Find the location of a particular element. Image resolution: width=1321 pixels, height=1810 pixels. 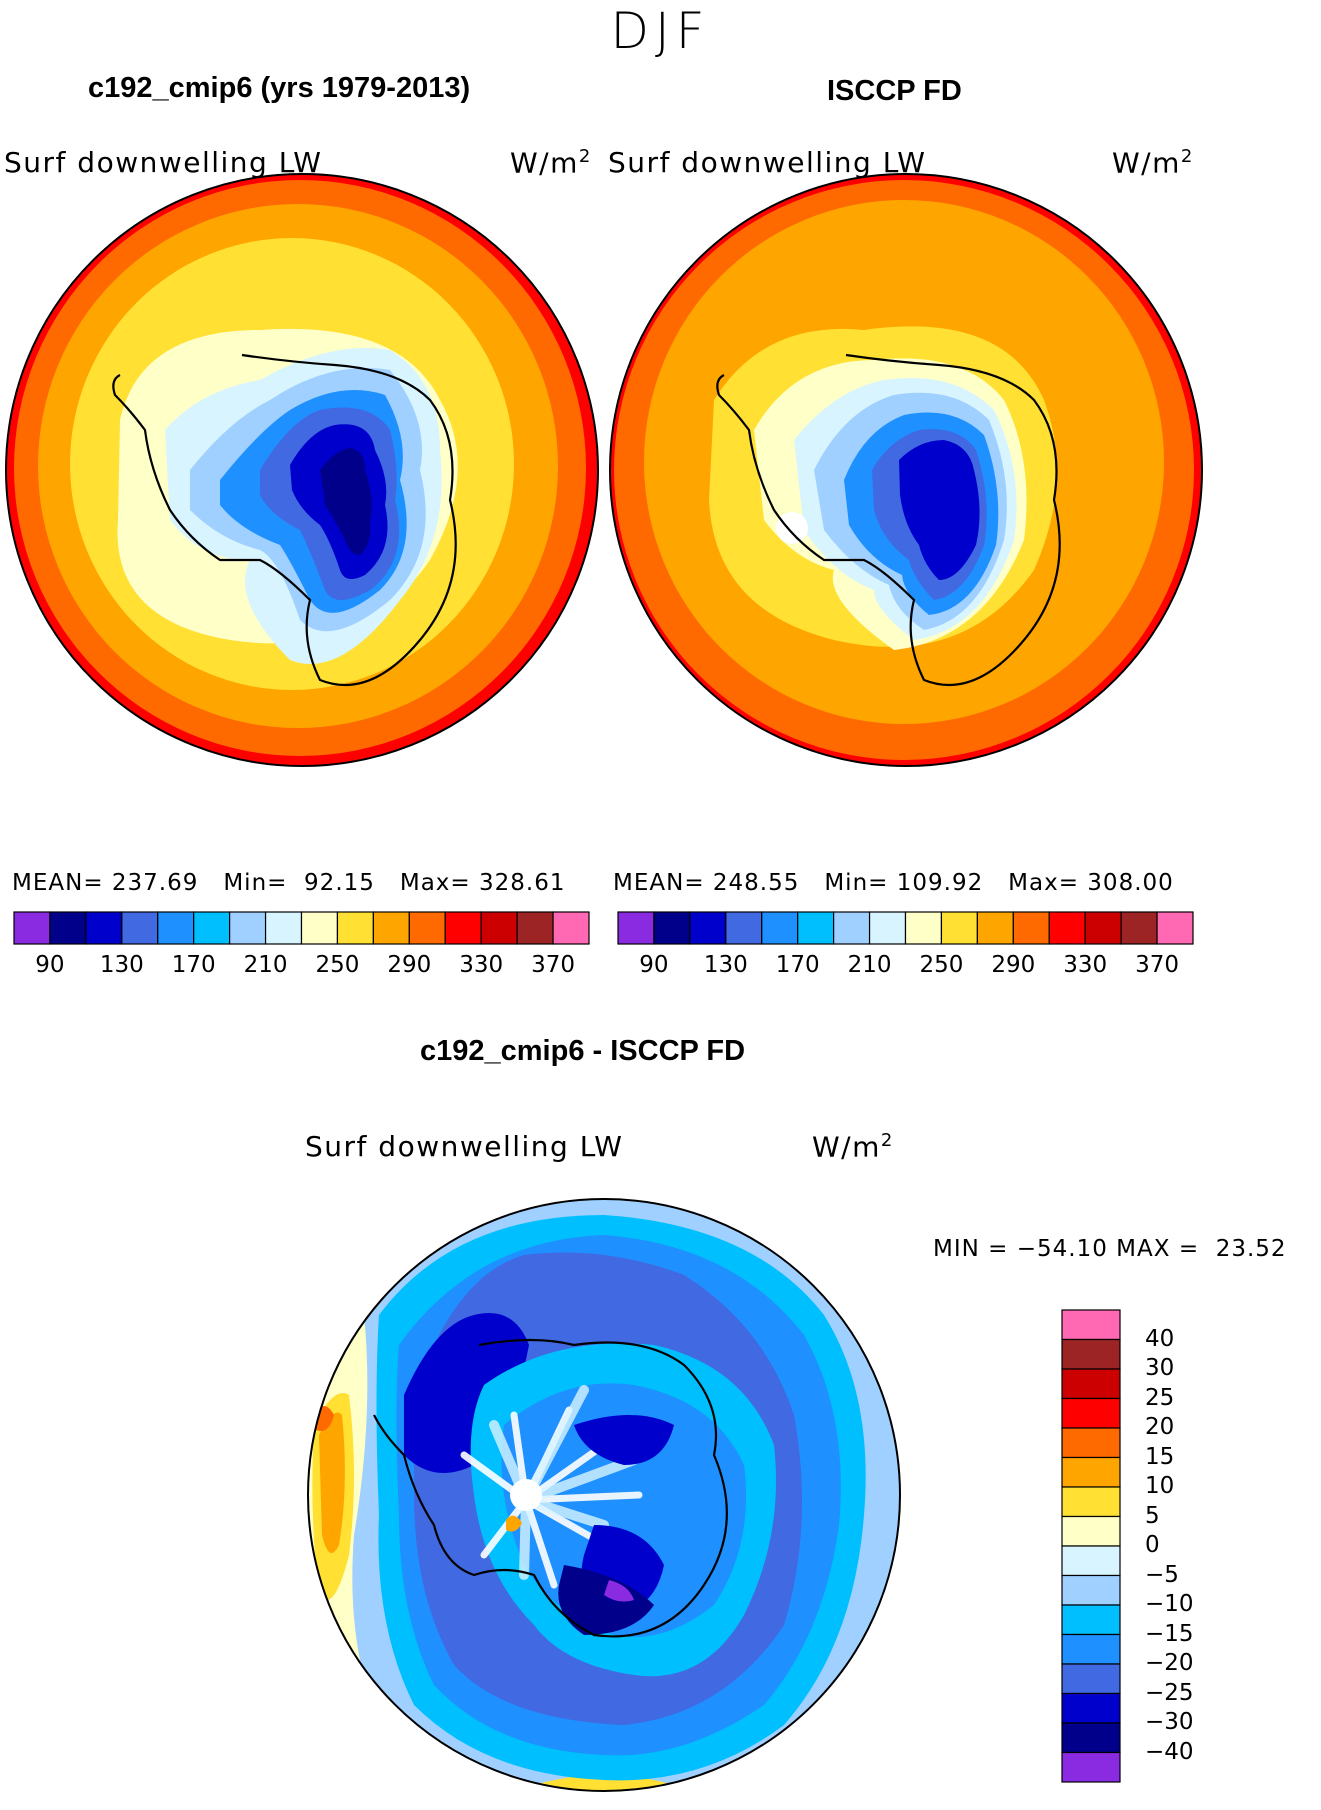

colorbar-3-tick-label: 20 is located at coordinates (1160, 1427).